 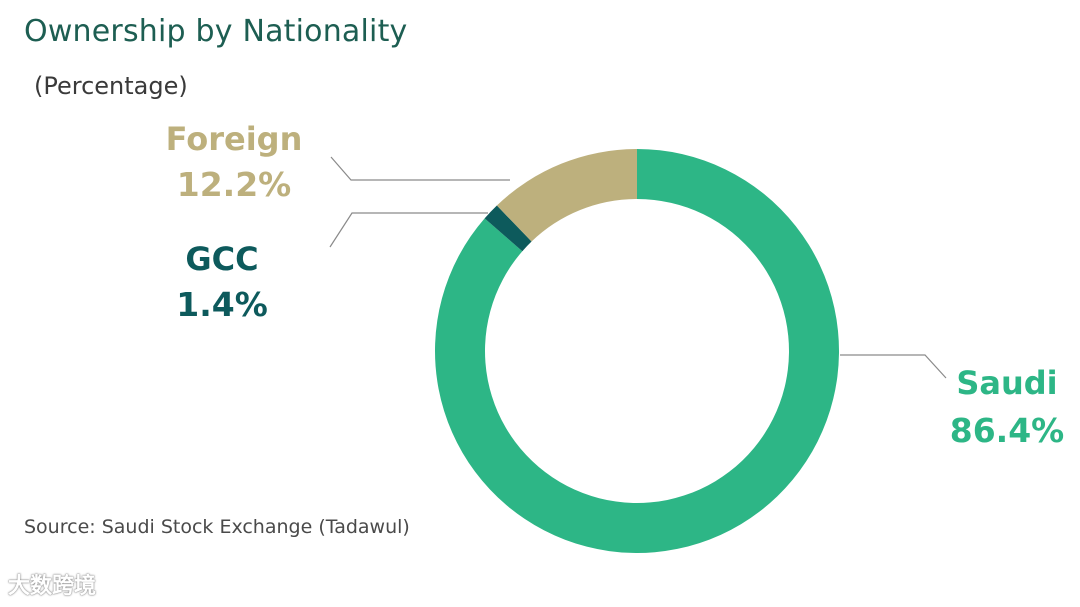 I want to click on slice-gcc, so click(x=508, y=228).